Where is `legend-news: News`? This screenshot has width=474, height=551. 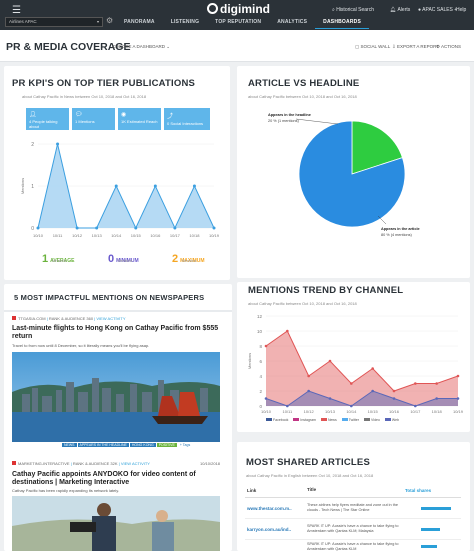
legend-news: News is located at coordinates (328, 420).